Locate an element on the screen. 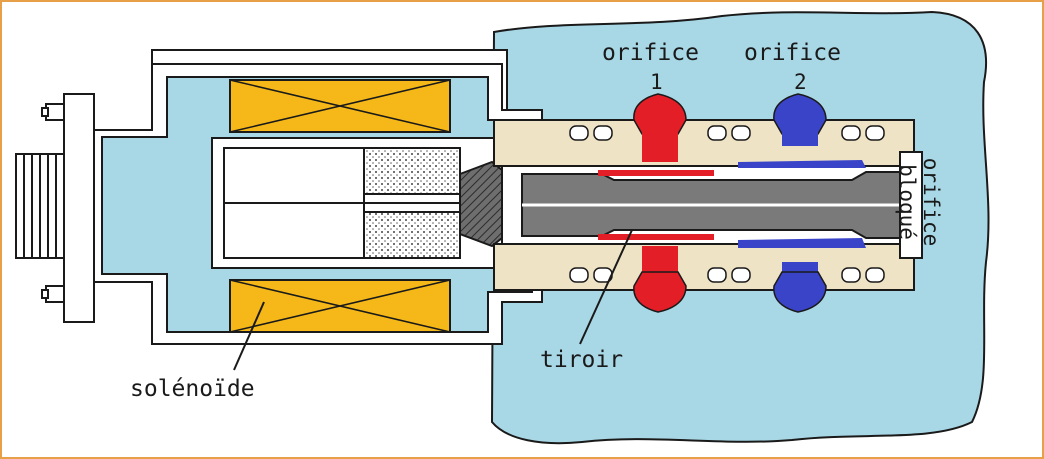 This screenshot has height=459, width=1044. label-blocked-orifice-line2: bloqué is located at coordinates (907, 202).